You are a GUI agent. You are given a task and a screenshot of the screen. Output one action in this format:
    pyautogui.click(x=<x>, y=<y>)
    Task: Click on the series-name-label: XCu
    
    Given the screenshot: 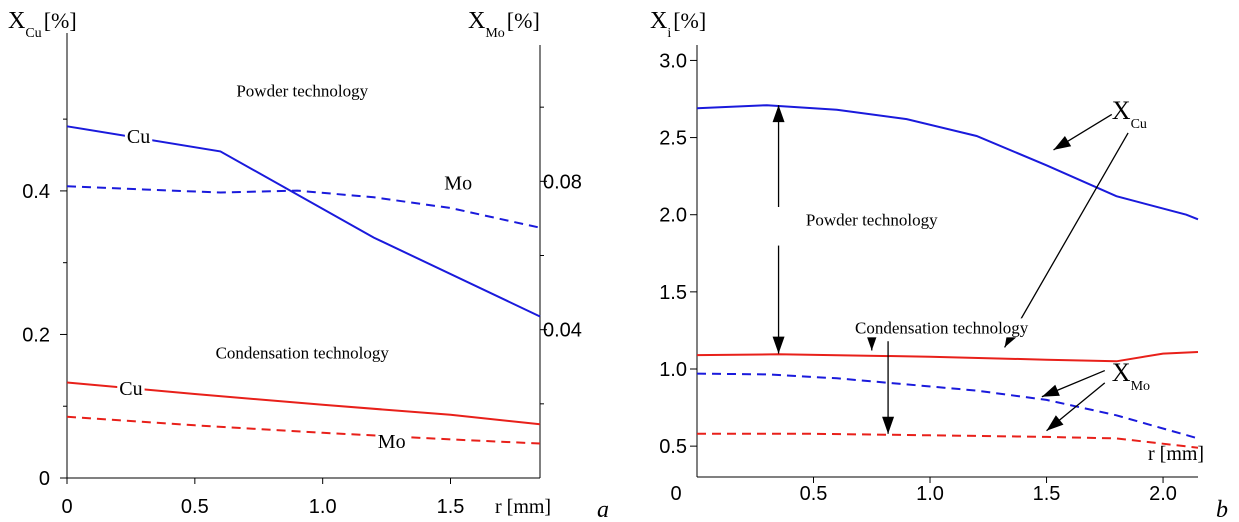 What is the action you would take?
    pyautogui.click(x=1129, y=114)
    